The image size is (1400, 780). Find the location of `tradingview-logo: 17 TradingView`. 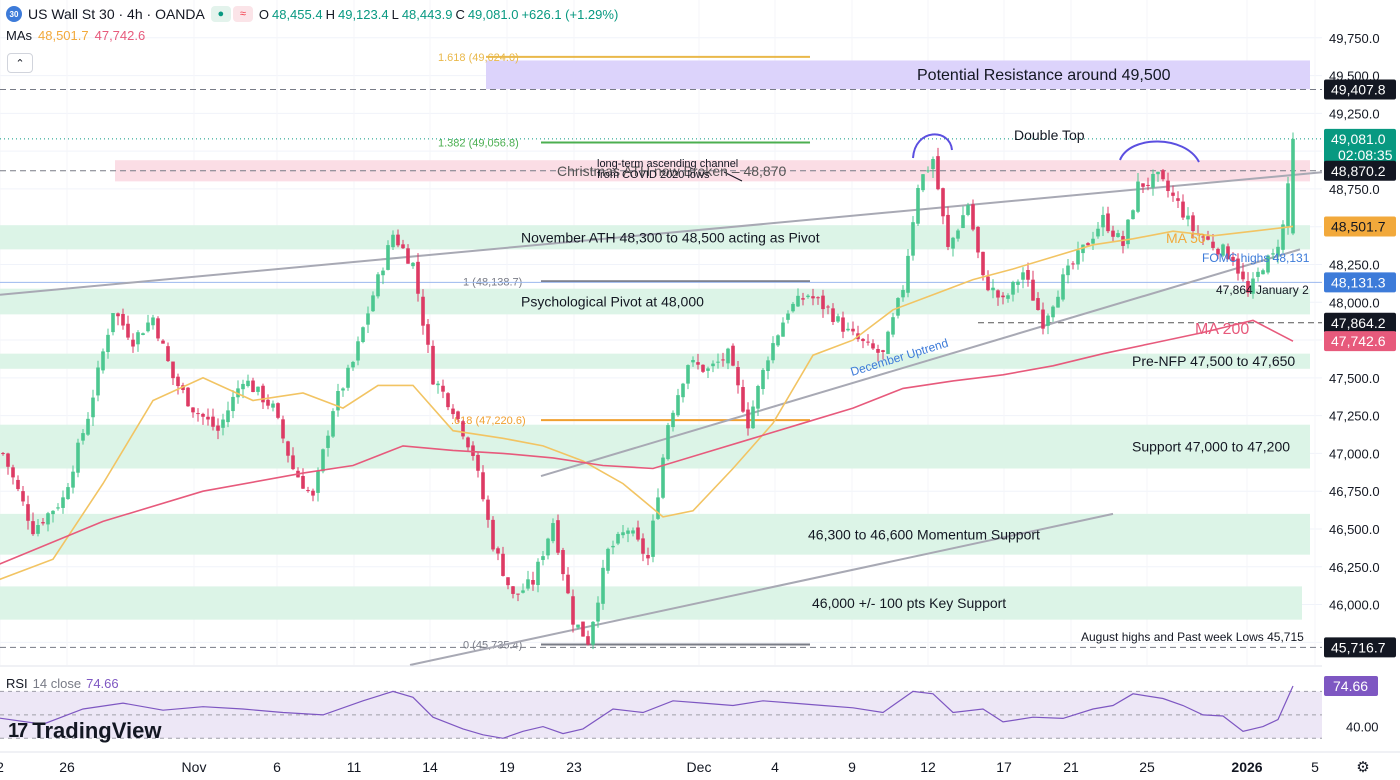

tradingview-logo: 17 TradingView is located at coordinates (84, 731).